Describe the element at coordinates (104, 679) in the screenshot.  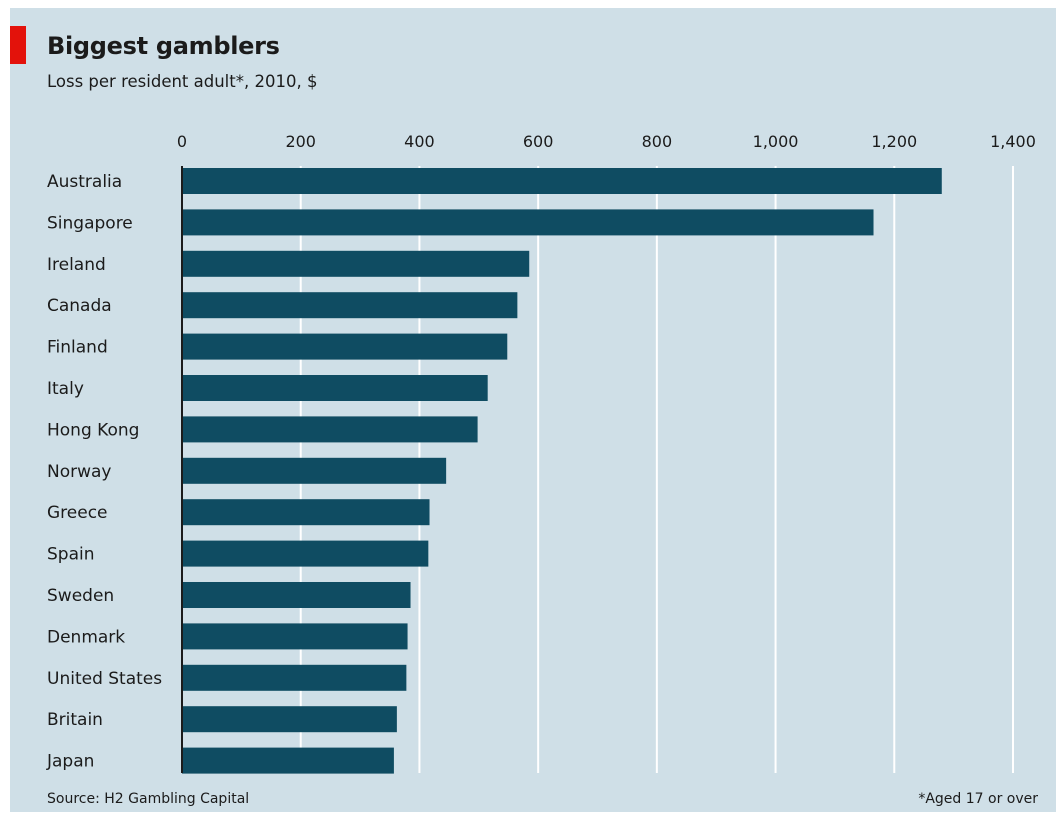
I see `category-label: United States` at that location.